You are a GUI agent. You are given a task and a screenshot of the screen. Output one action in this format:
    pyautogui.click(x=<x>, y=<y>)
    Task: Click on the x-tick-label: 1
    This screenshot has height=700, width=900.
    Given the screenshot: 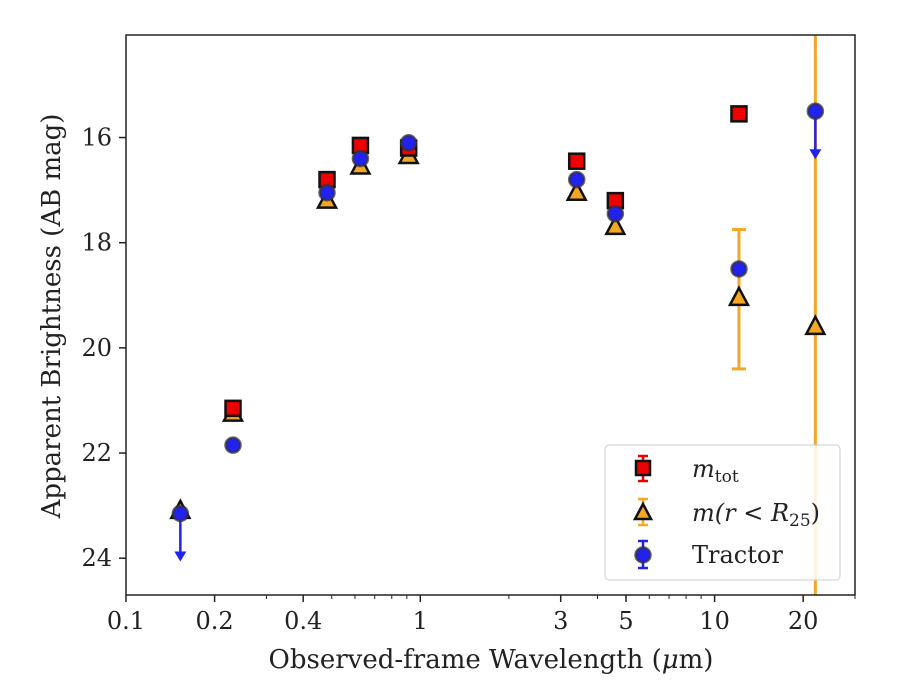 What is the action you would take?
    pyautogui.click(x=420, y=621)
    